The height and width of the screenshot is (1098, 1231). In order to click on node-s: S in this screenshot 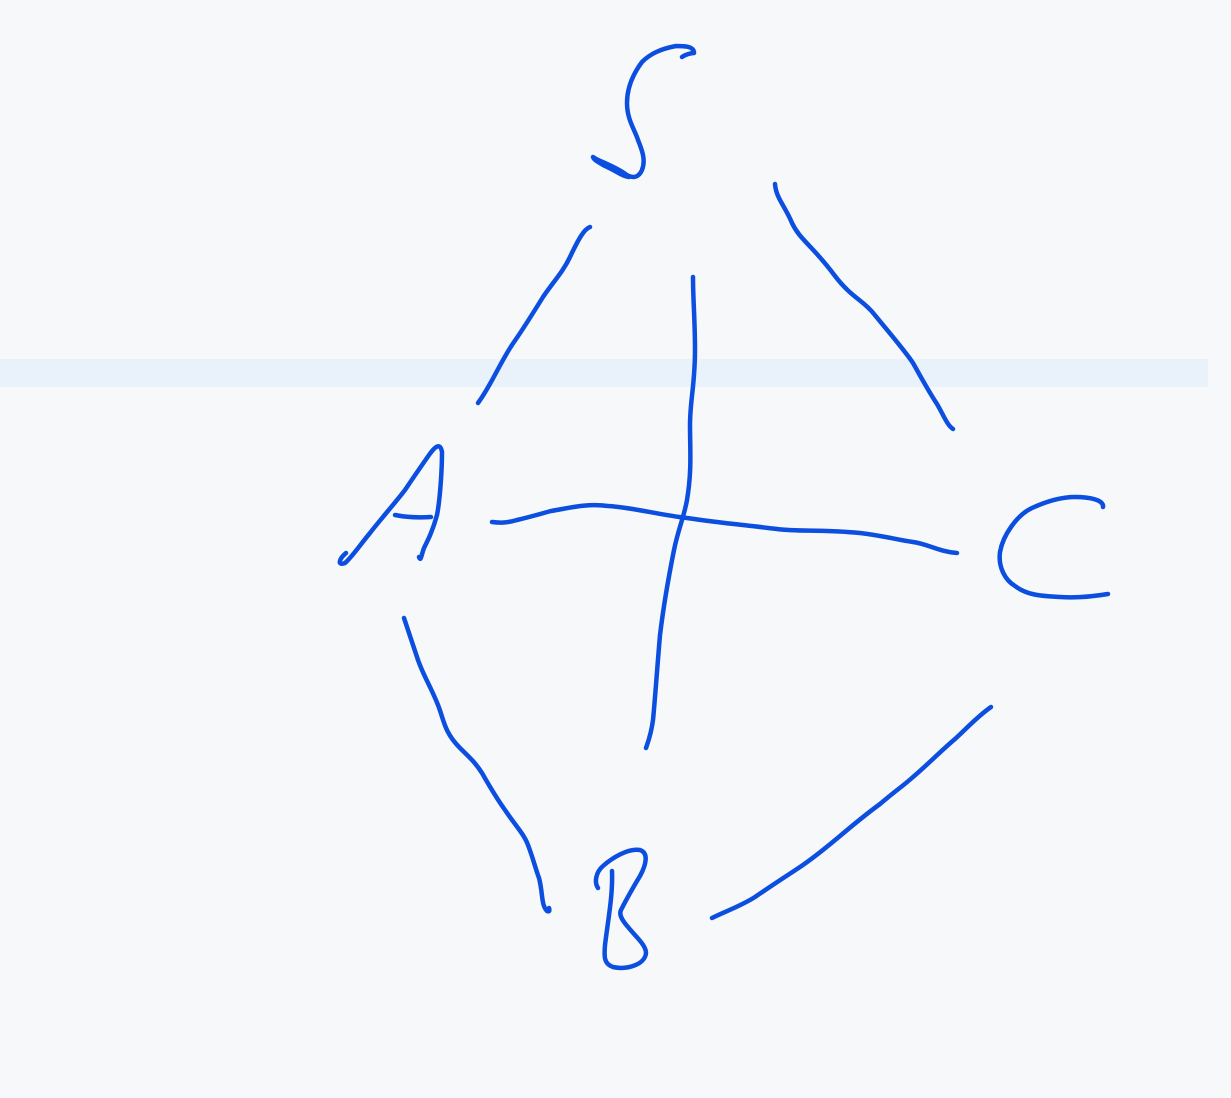, I will do `click(348, 90)`.